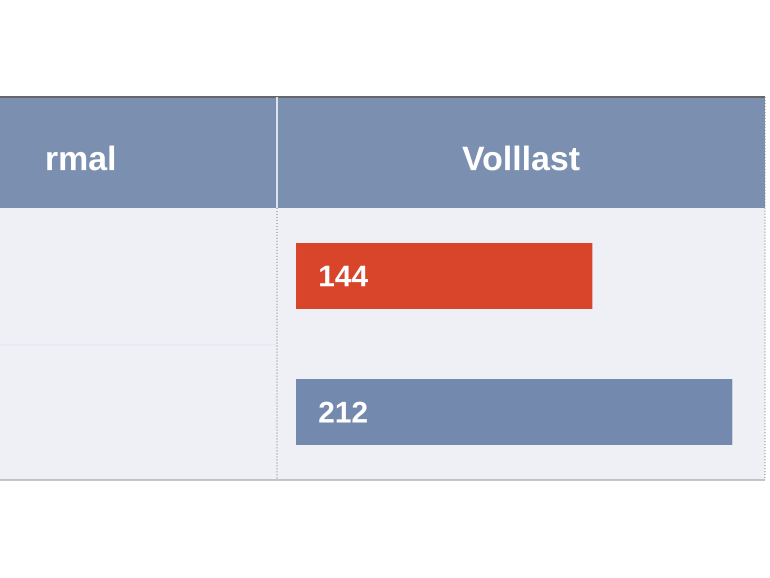  Describe the element at coordinates (343, 412) in the screenshot. I see `data-label: 212` at that location.